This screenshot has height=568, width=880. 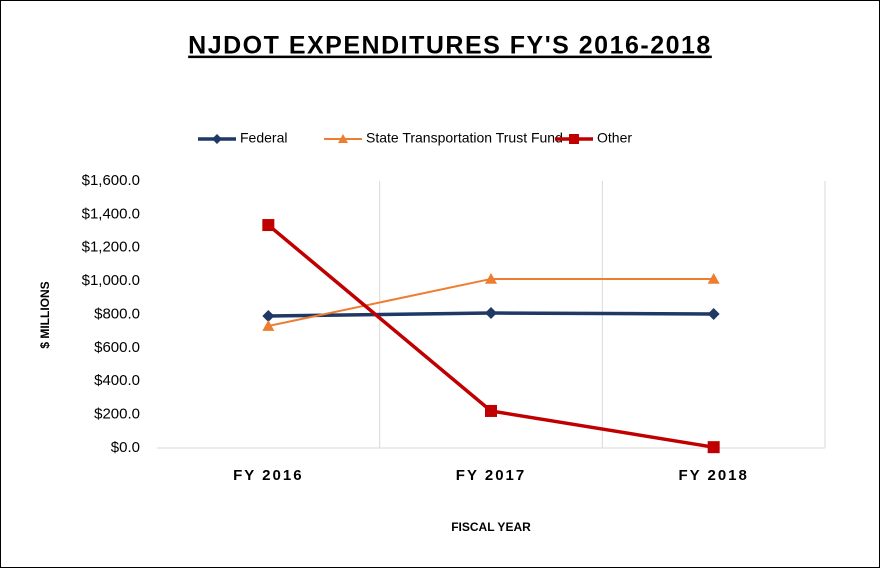 I want to click on y-tick-label: $800.0, so click(x=117, y=313).